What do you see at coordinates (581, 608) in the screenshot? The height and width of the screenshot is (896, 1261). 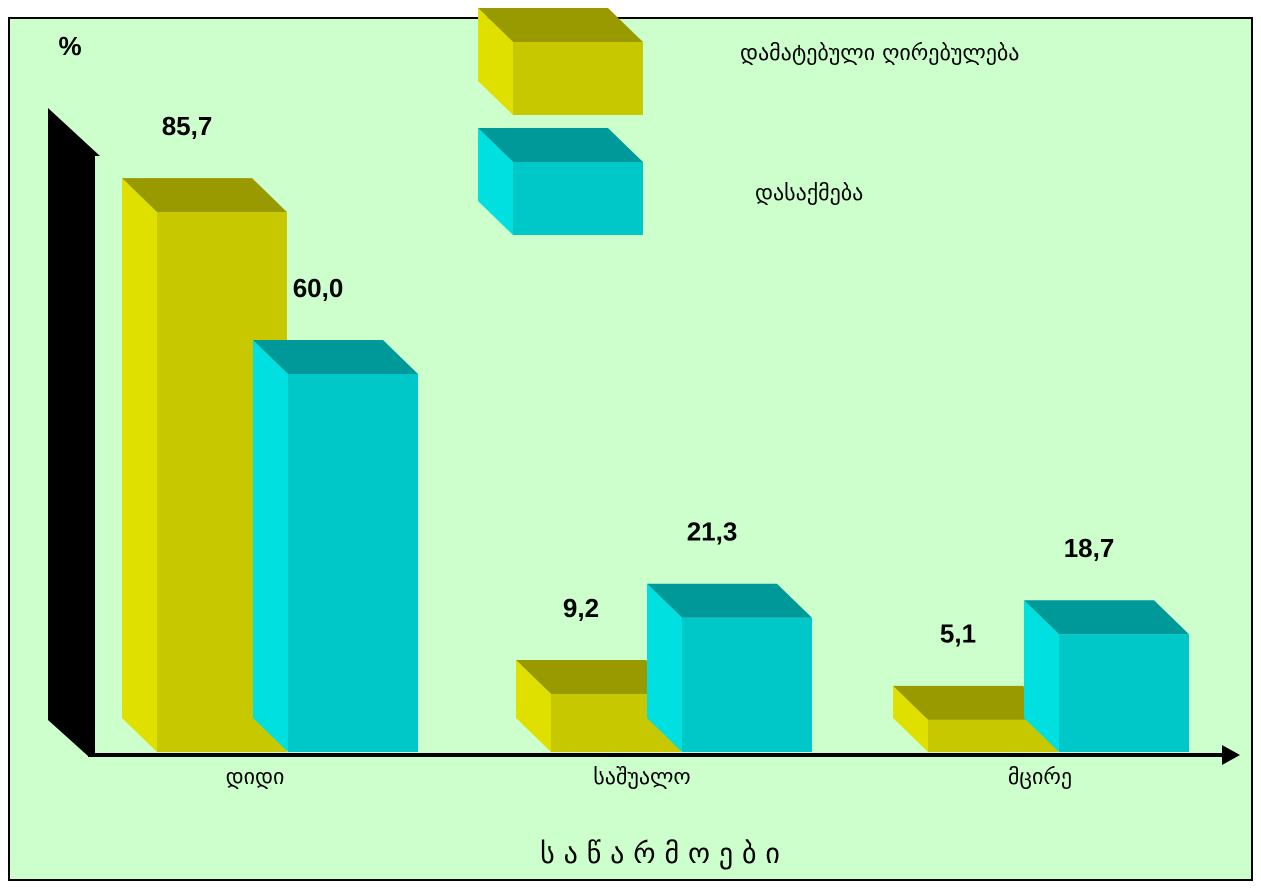 I see `value-label: 9,2` at bounding box center [581, 608].